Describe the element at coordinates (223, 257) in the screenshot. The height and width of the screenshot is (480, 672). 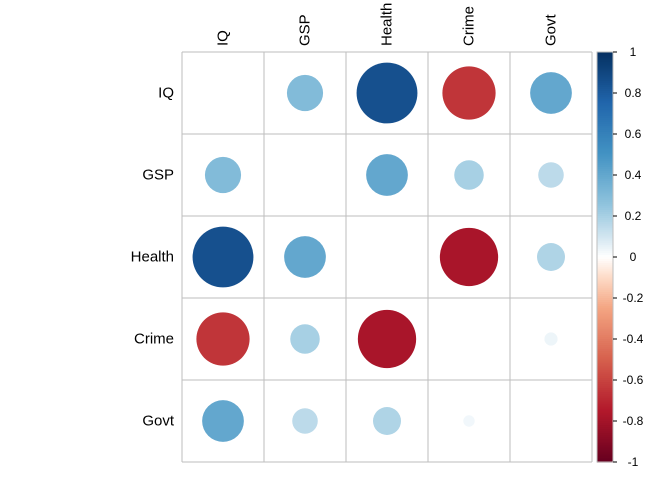
I see `correlation-circle-health-iq` at that location.